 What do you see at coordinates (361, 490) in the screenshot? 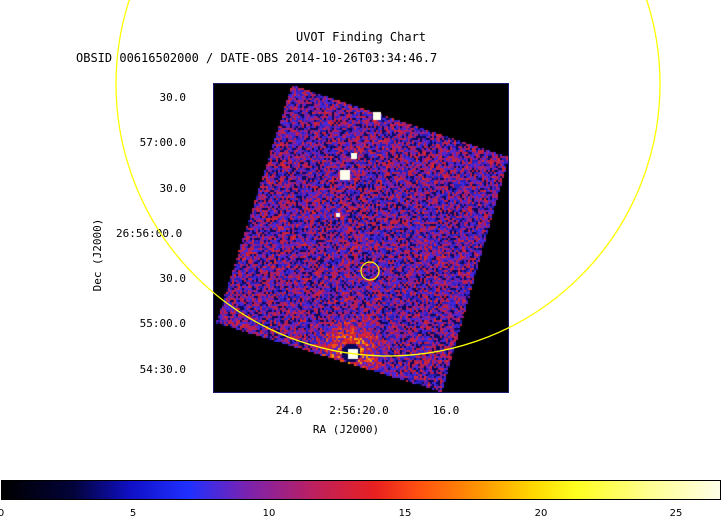
I see `colorbar` at bounding box center [361, 490].